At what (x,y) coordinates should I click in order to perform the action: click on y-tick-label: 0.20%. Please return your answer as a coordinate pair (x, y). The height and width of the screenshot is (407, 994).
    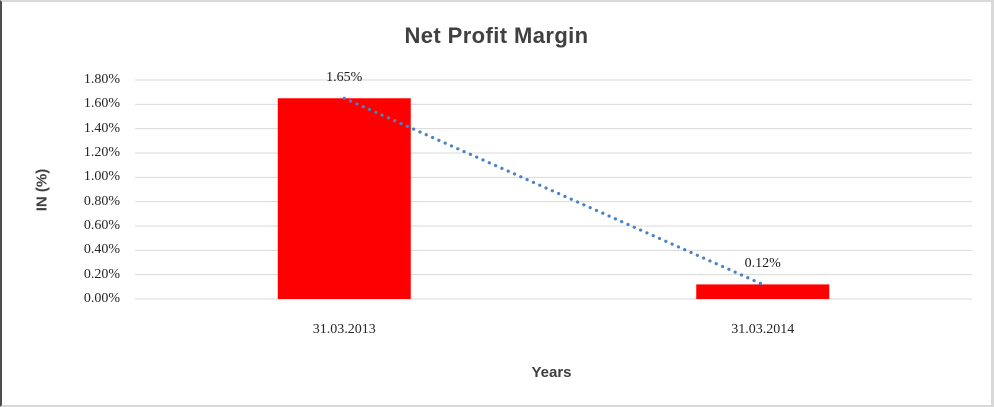
    Looking at the image, I should click on (101, 274).